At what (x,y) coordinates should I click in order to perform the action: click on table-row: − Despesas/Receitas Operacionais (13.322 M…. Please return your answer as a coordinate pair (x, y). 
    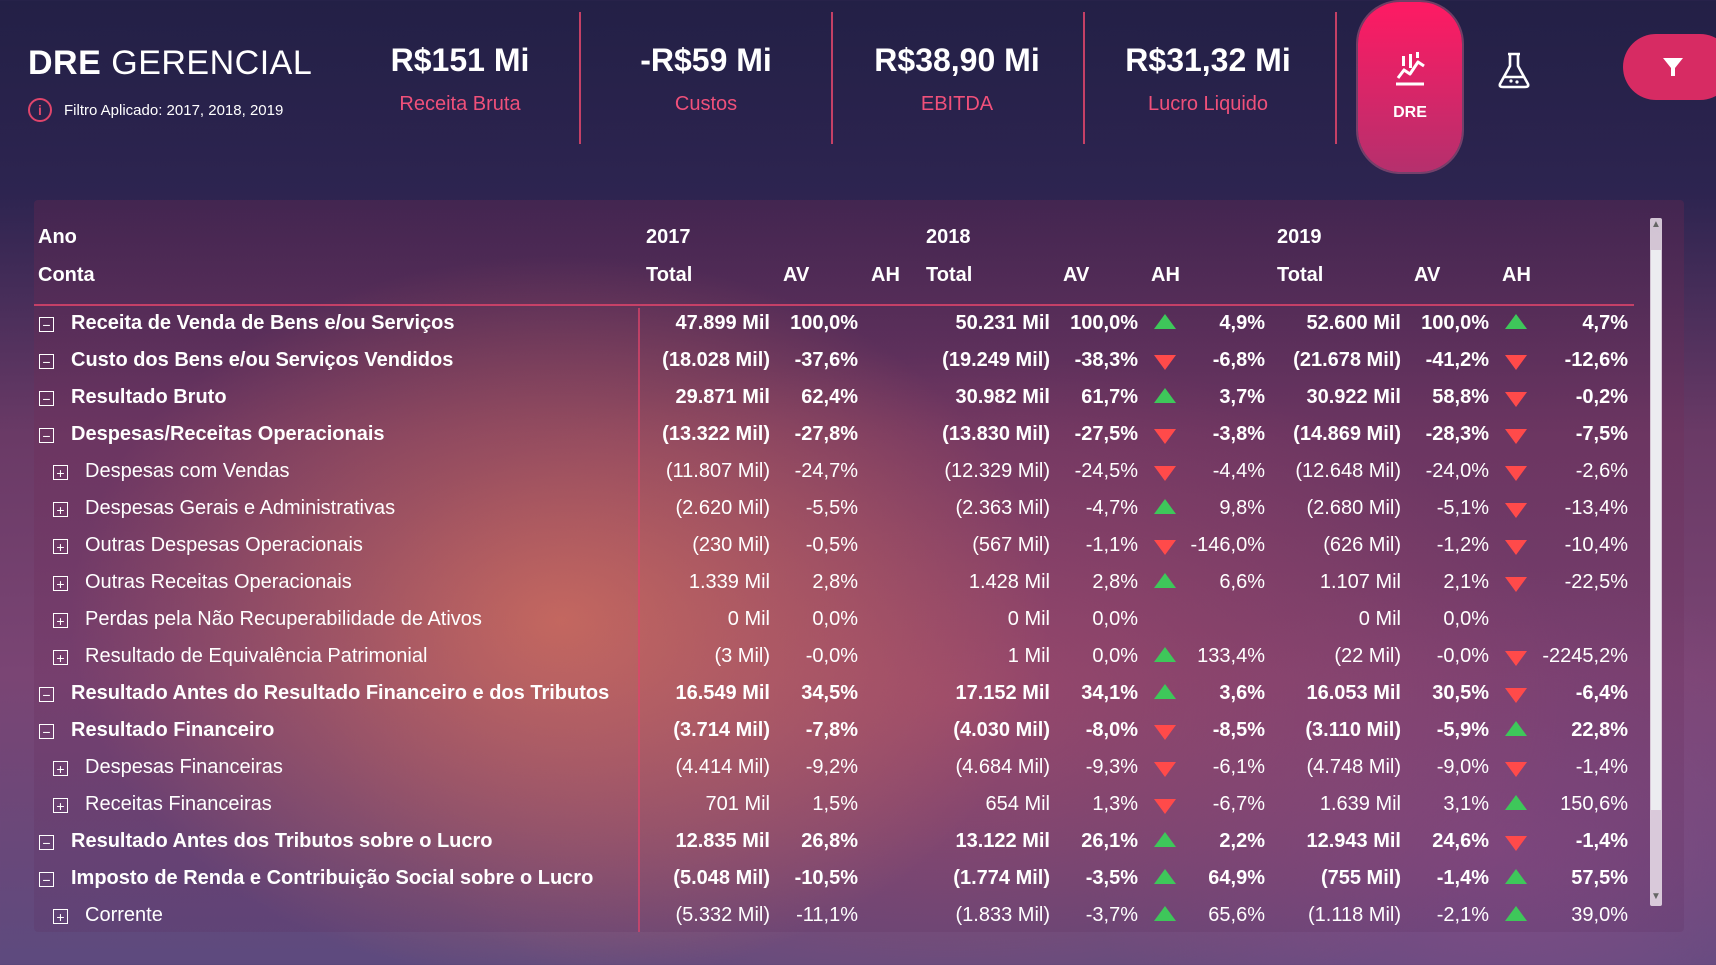
    Looking at the image, I should click on (858, 437).